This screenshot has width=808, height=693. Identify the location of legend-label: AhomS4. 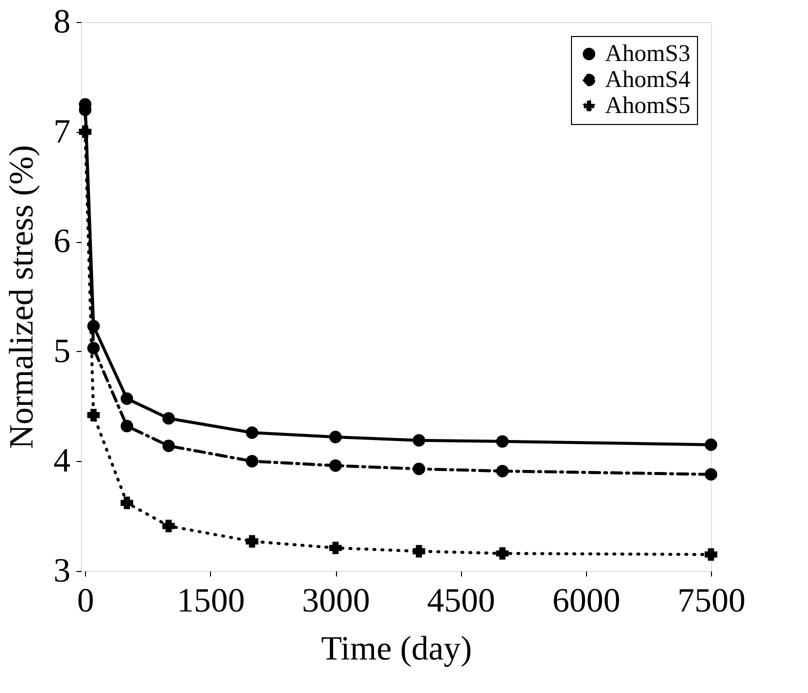
(647, 80).